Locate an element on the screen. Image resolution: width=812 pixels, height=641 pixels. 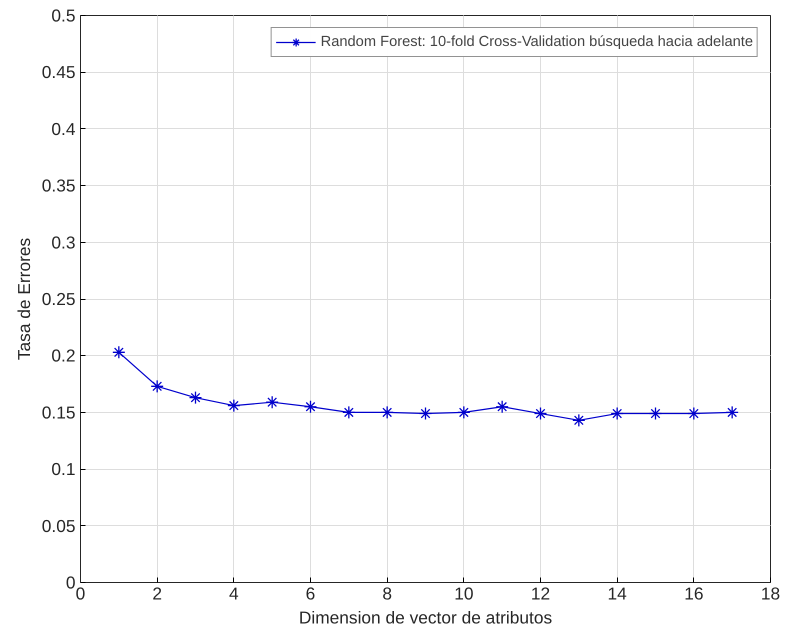
x-tick-label: 2 is located at coordinates (157, 594).